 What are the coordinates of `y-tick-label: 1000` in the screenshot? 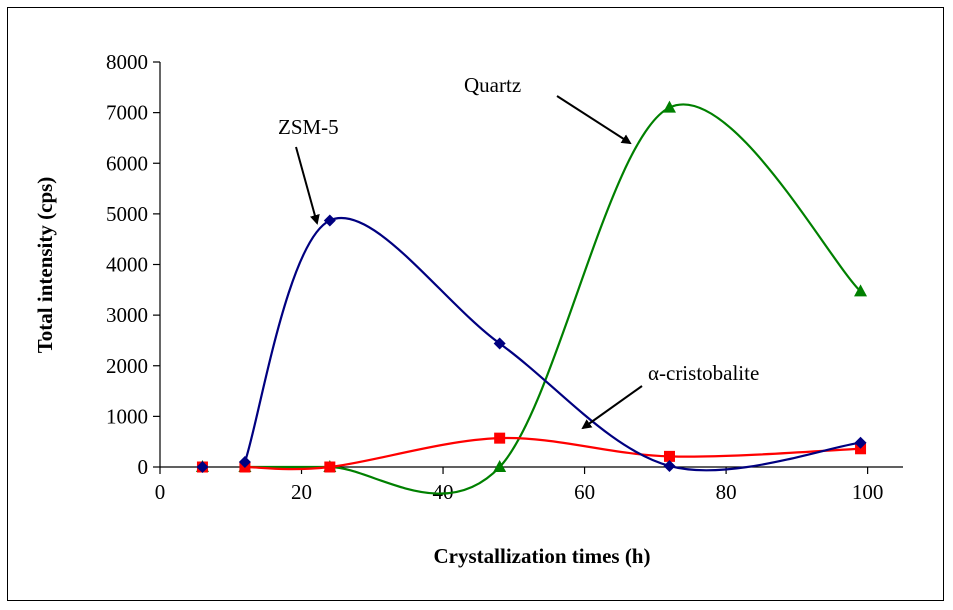 It's located at (127, 416).